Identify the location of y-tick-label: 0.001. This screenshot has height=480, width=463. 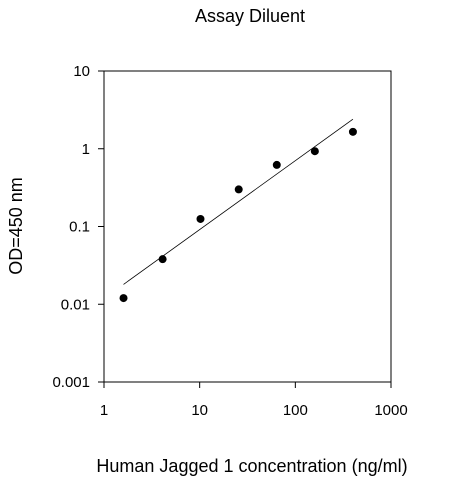
(71, 382).